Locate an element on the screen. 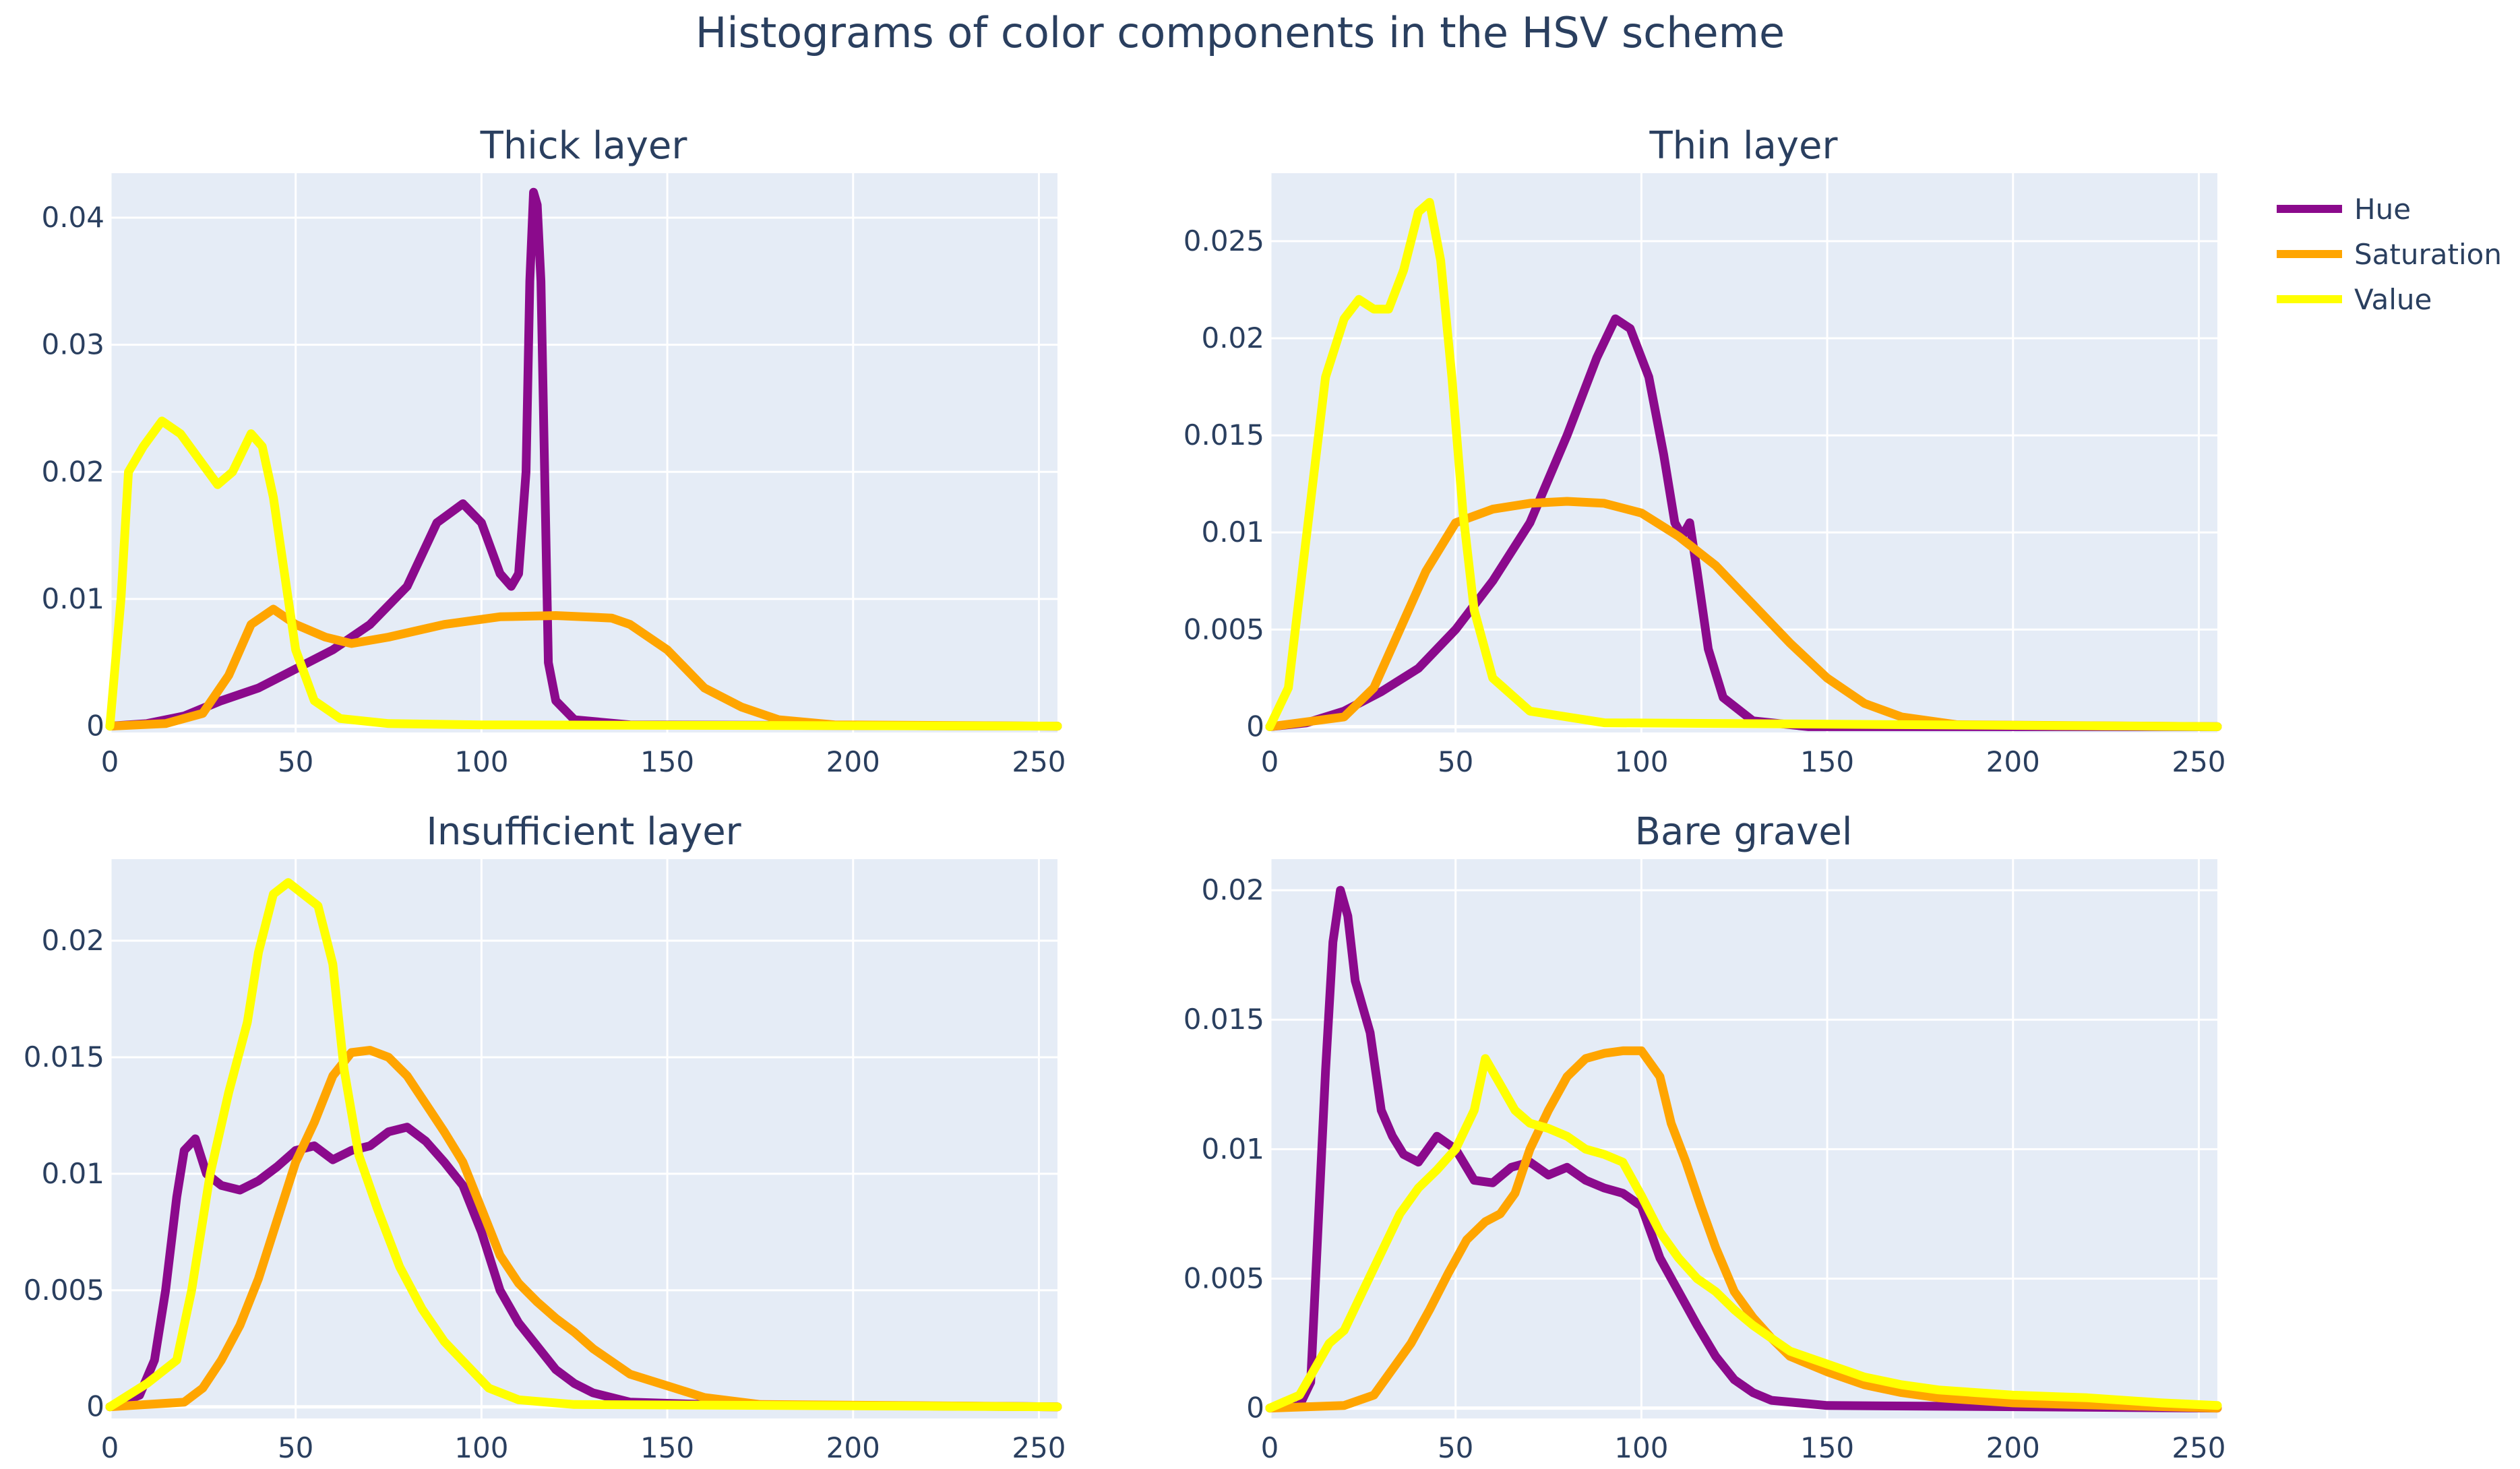 This screenshot has height=1469, width=2520. subplot-title: Thick layer is located at coordinates (584, 146).